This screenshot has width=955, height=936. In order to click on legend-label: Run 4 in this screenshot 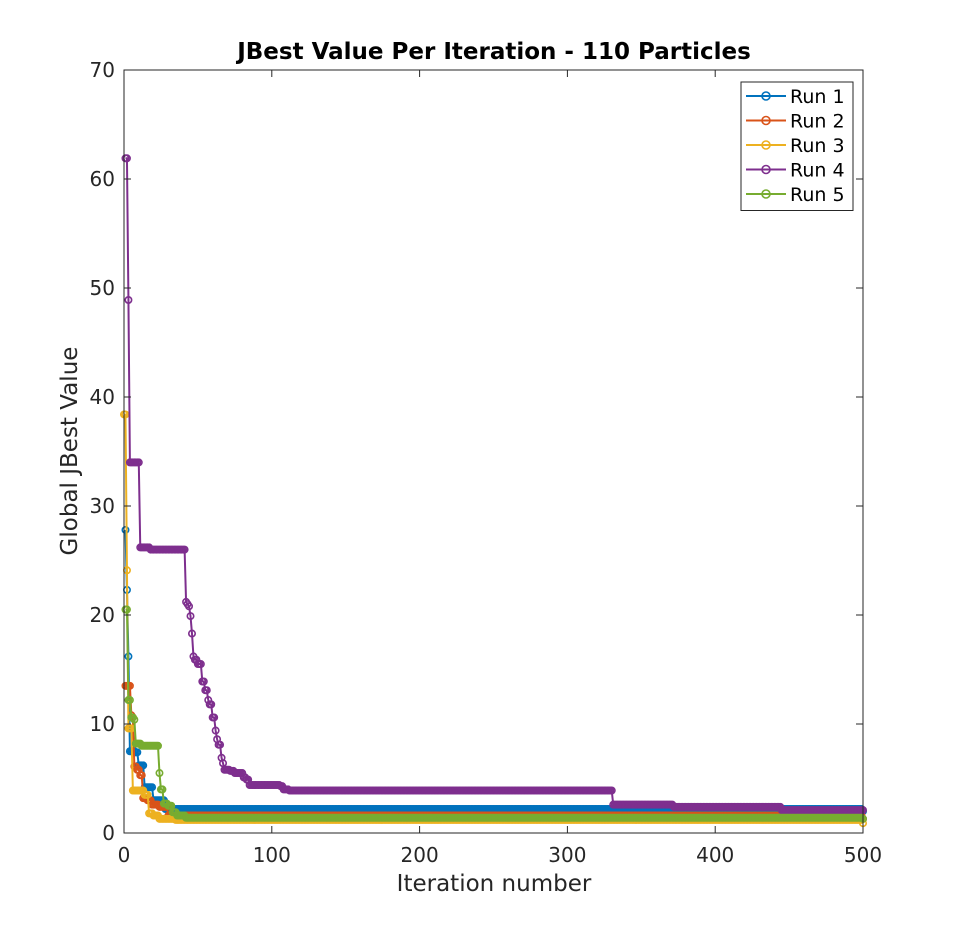, I will do `click(817, 171)`.